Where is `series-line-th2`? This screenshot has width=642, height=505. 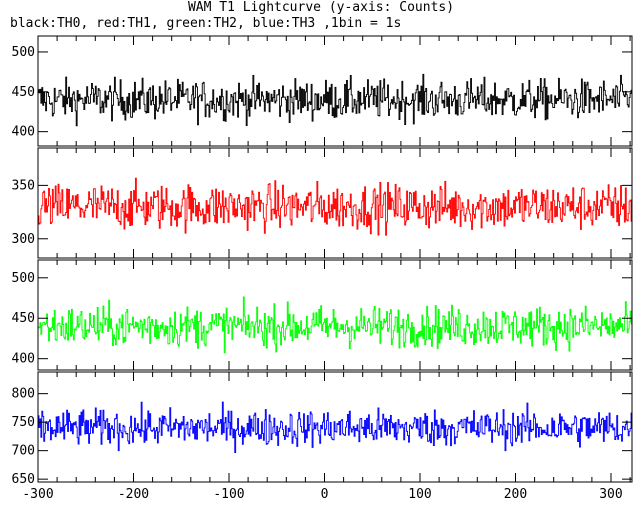
series-line-th2 is located at coordinates (335, 325).